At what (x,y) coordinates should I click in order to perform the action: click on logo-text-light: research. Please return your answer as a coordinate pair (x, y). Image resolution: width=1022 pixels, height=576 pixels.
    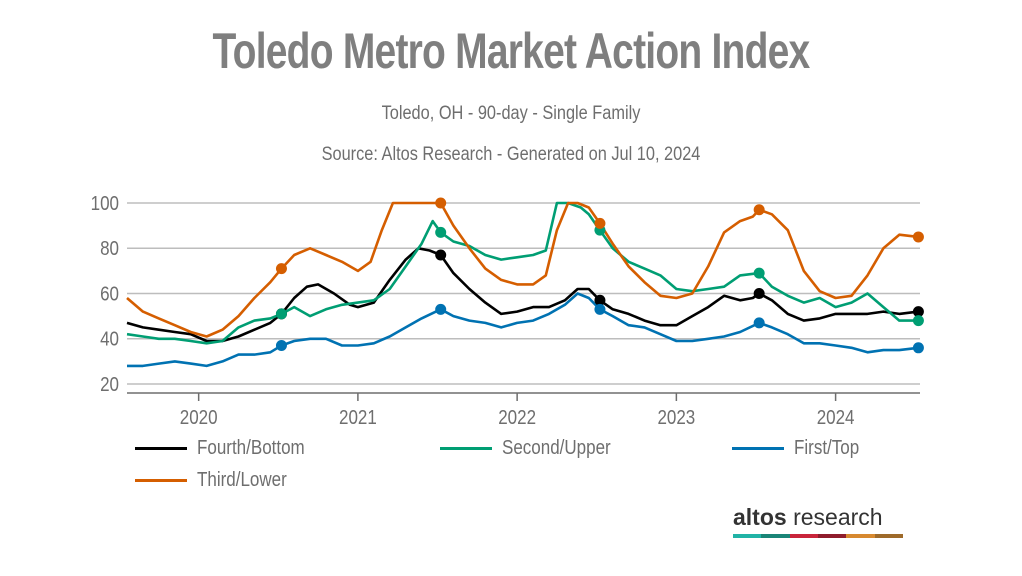
    Looking at the image, I should click on (834, 517).